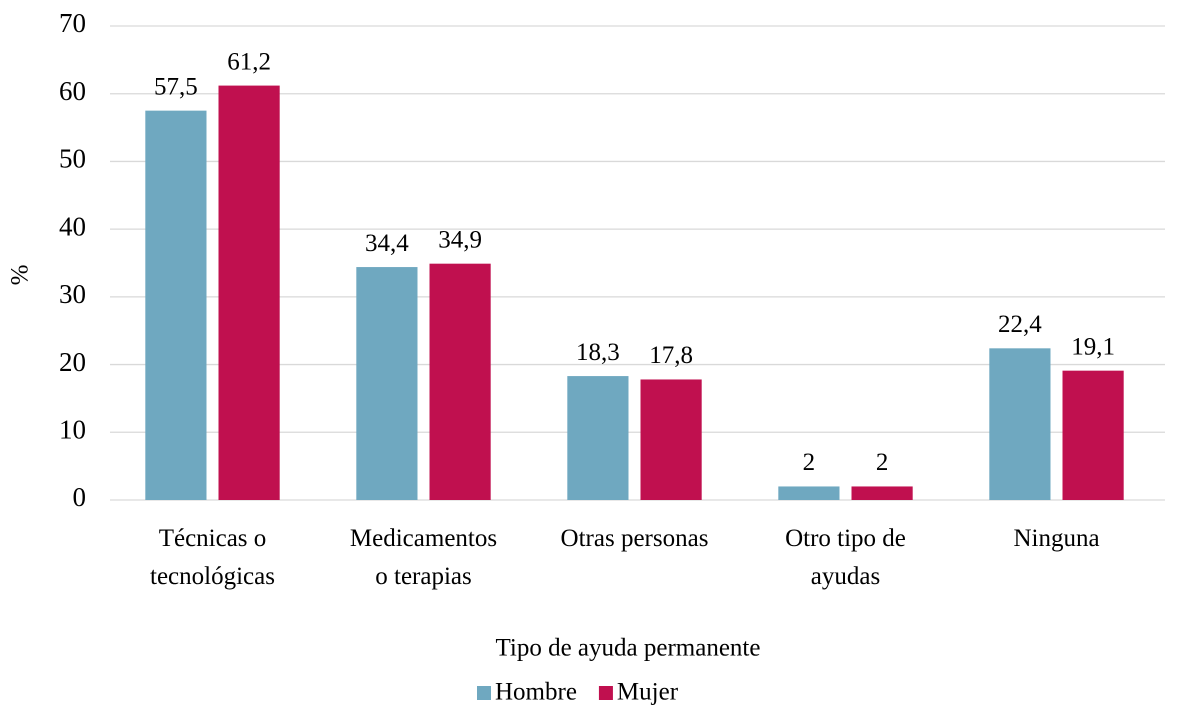 The width and height of the screenshot is (1184, 710). I want to click on y-tick-label: 60, so click(72, 91).